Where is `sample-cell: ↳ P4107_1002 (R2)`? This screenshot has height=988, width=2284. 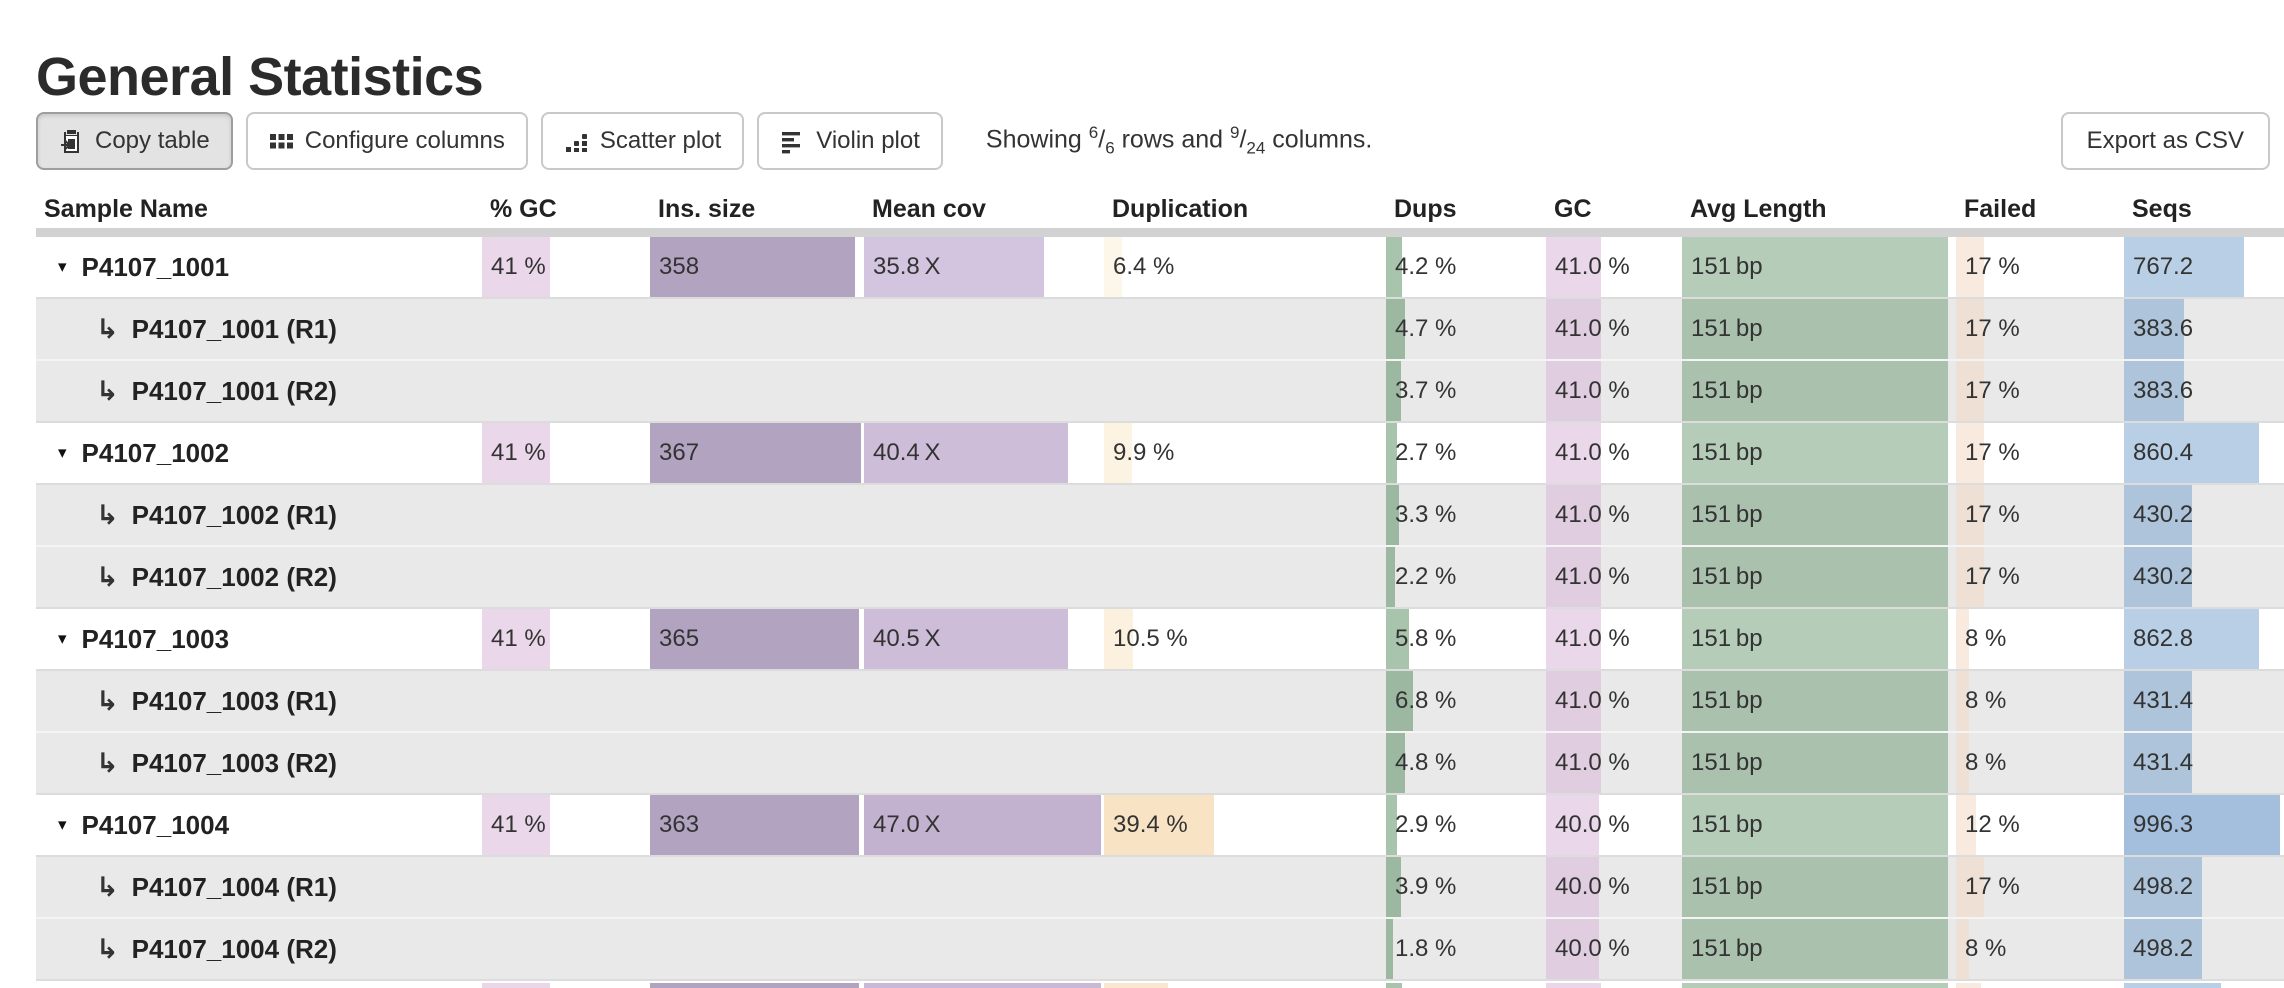
sample-cell: ↳ P4107_1002 (R2) is located at coordinates (259, 577).